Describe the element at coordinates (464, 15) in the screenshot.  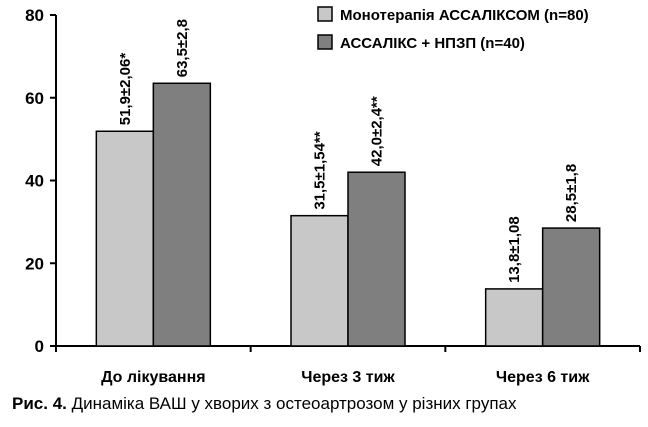
I see `legend-label: Монотерапія АССАЛІКСОМ (n=80)` at that location.